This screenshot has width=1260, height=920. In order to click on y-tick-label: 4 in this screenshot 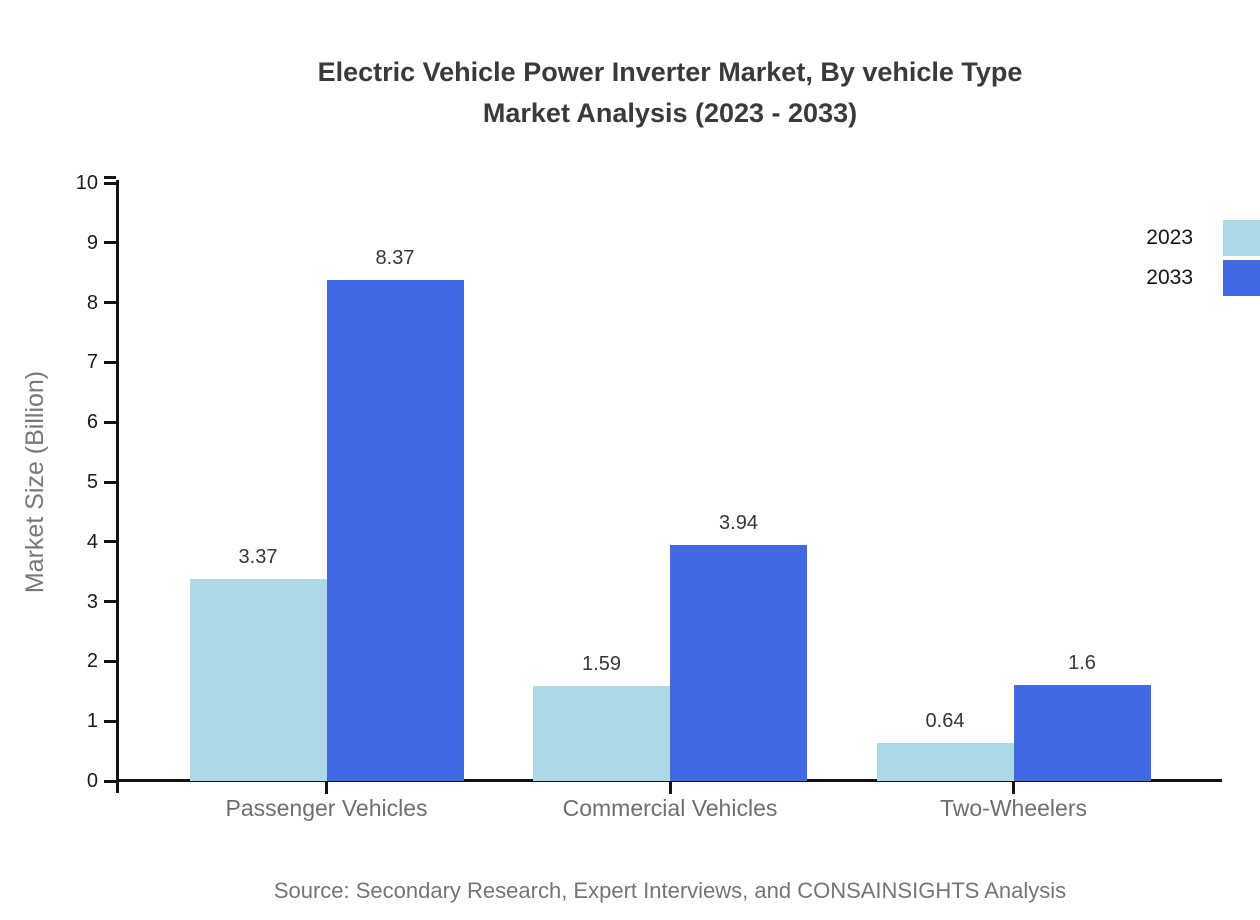, I will do `click(92, 541)`.